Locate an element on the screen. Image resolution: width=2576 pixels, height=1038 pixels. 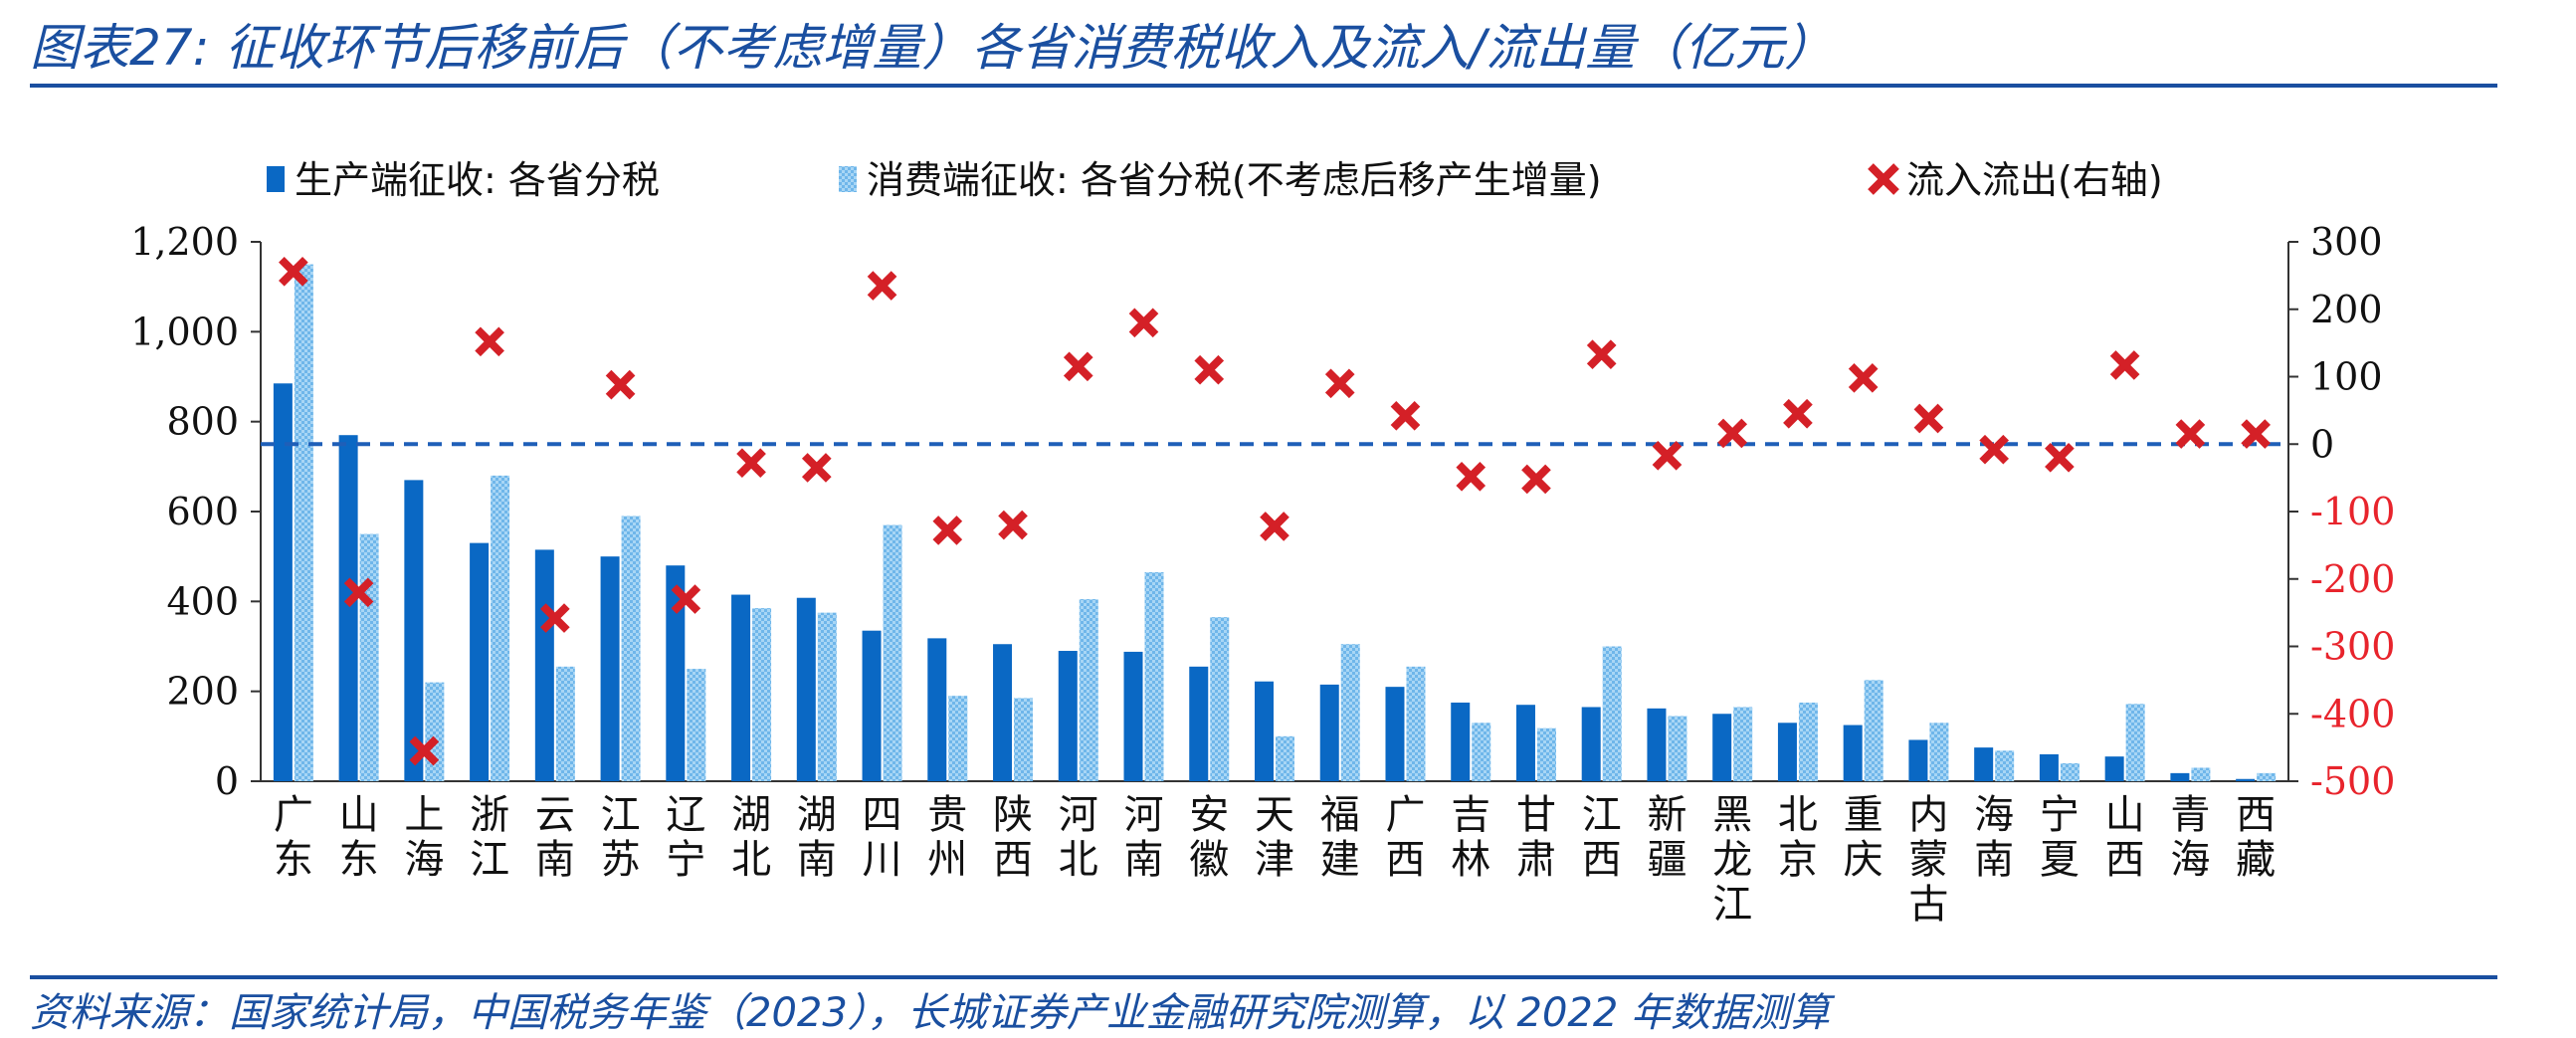
source-rule is located at coordinates (1263, 977).